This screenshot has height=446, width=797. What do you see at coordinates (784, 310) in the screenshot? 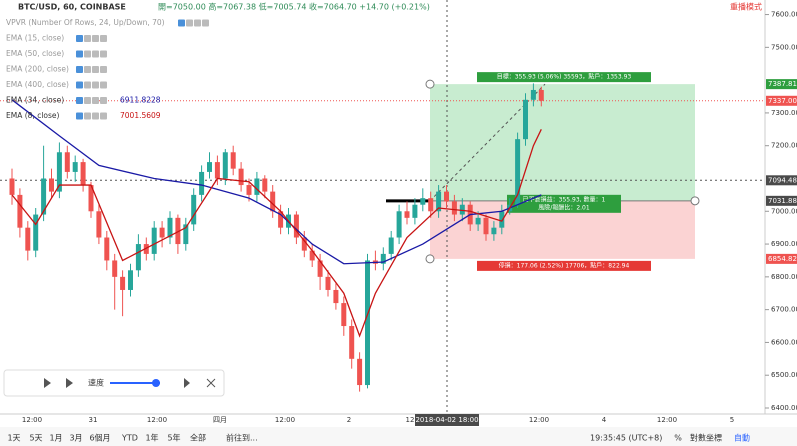
I see `y-tick-label: 6700.00` at bounding box center [784, 310].